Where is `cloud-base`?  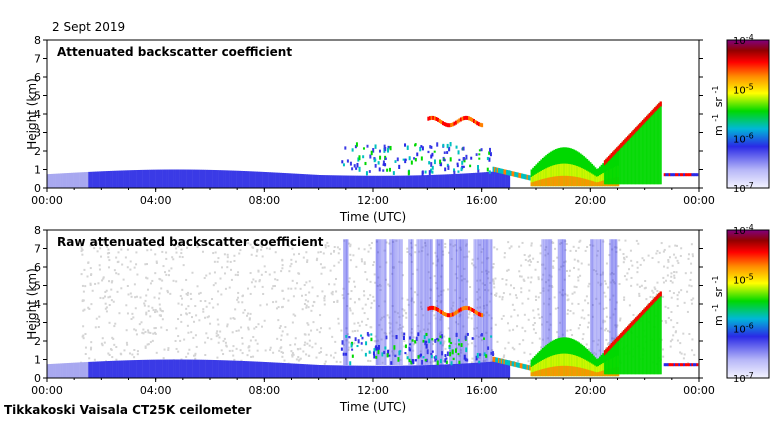
cloud-base is located at coordinates (655, 300).